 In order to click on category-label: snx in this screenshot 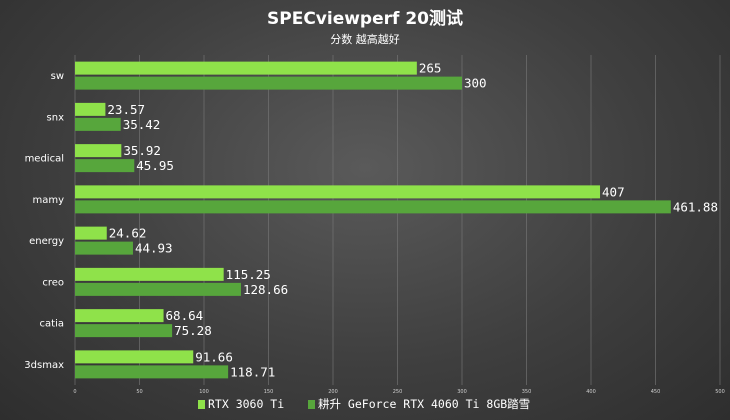, I will do `click(56, 117)`.